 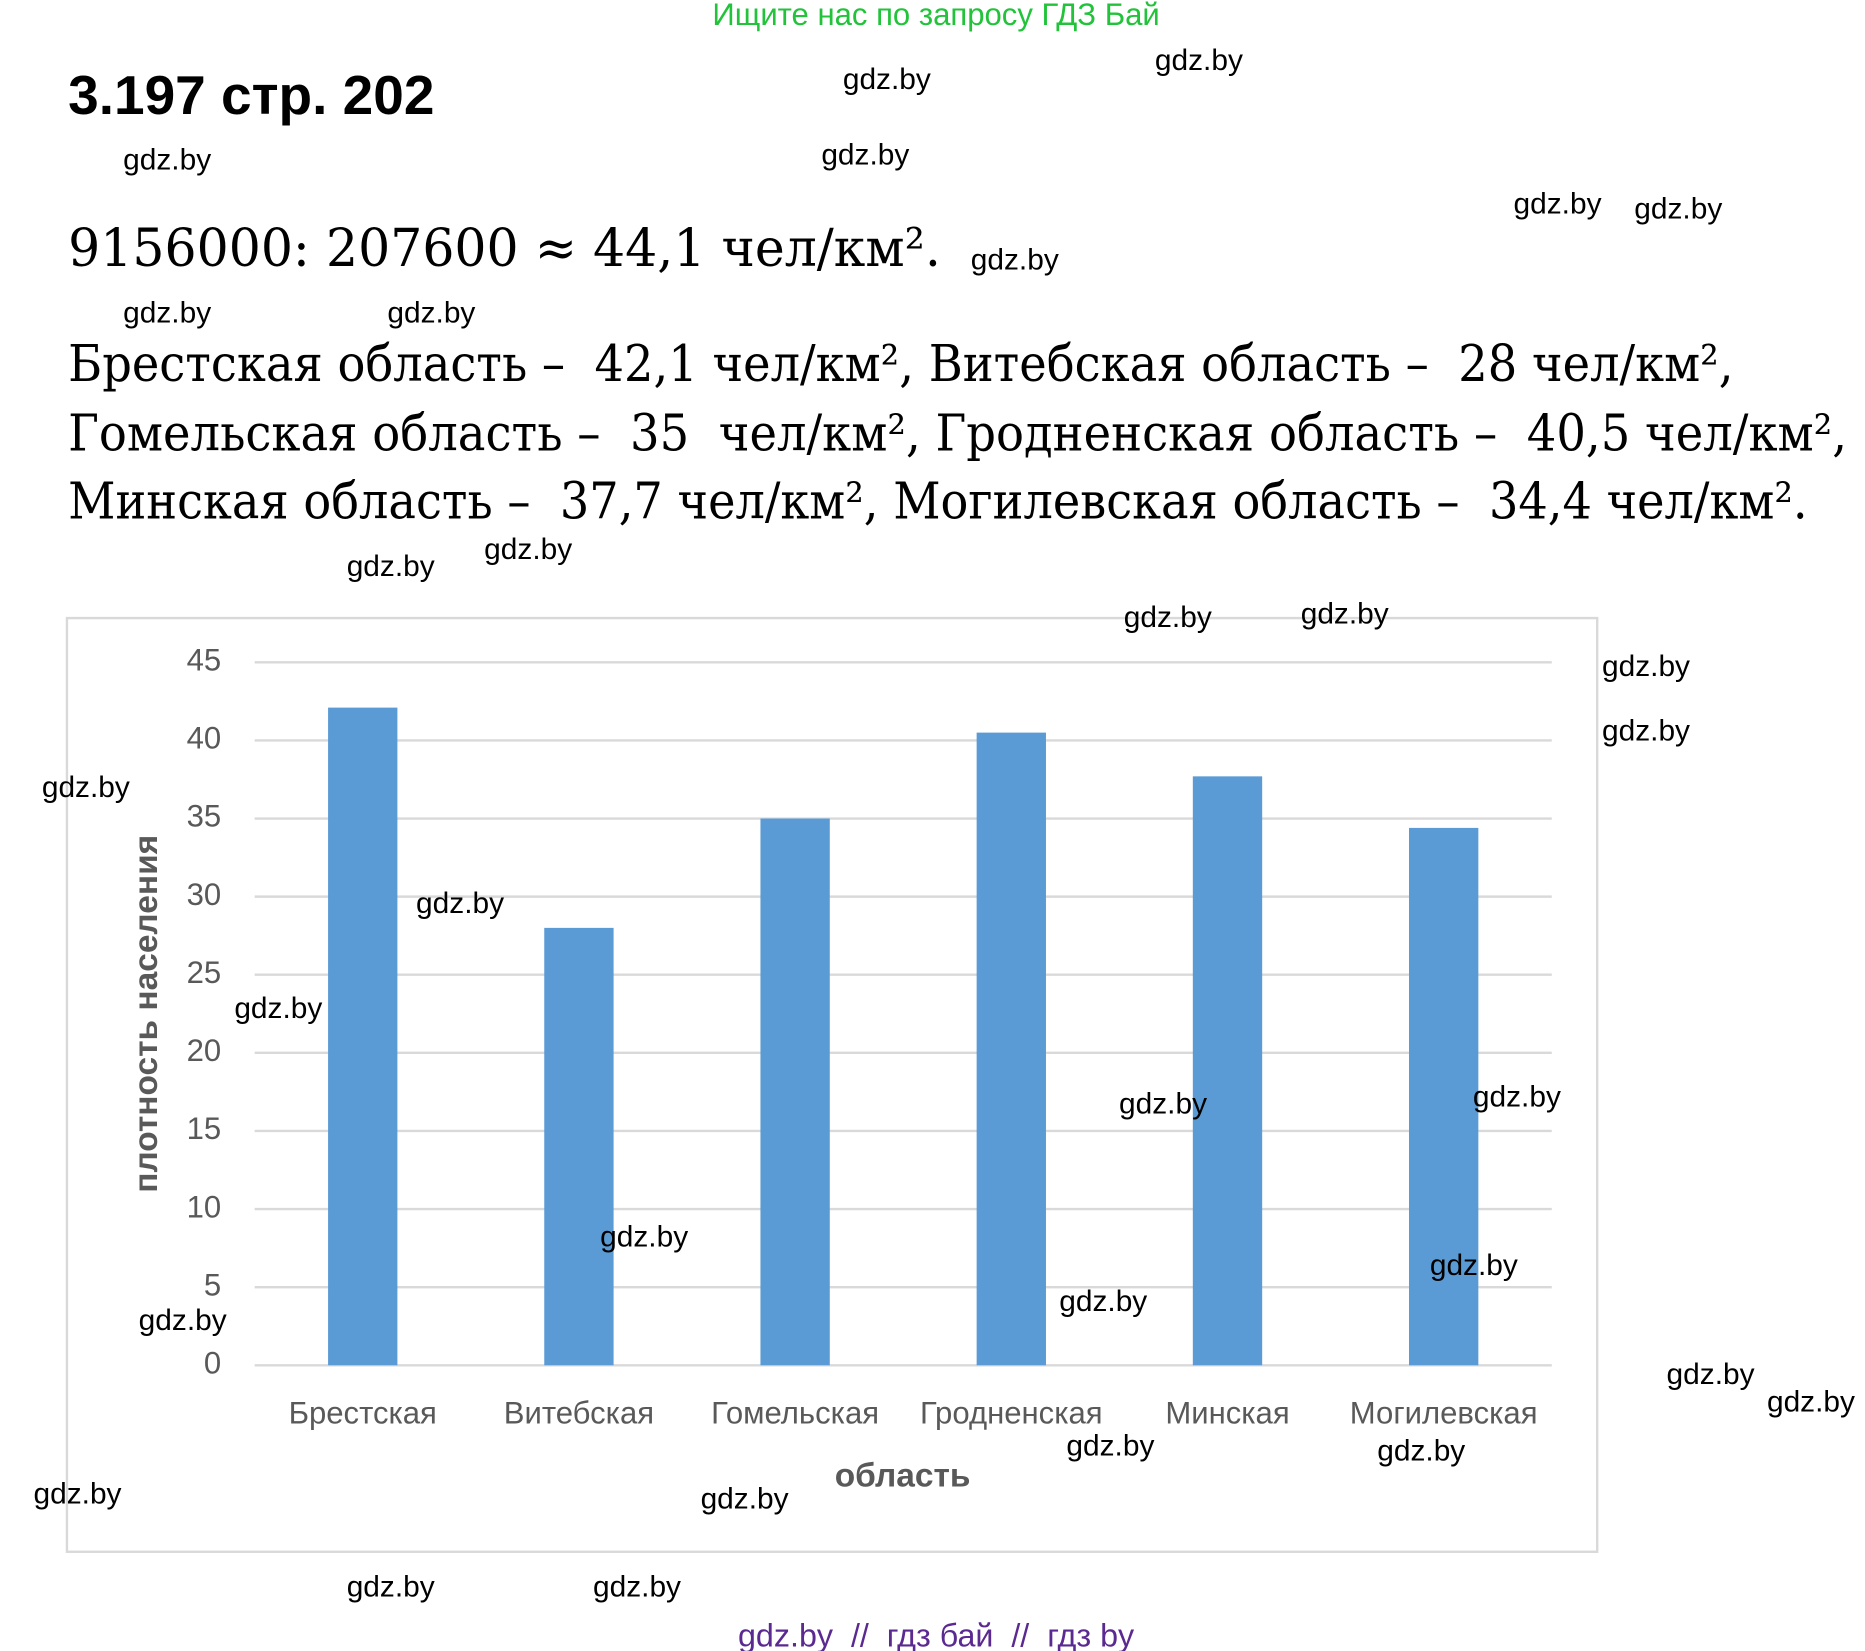 What do you see at coordinates (204, 1050) in the screenshot?
I see `y-tick-label: 20` at bounding box center [204, 1050].